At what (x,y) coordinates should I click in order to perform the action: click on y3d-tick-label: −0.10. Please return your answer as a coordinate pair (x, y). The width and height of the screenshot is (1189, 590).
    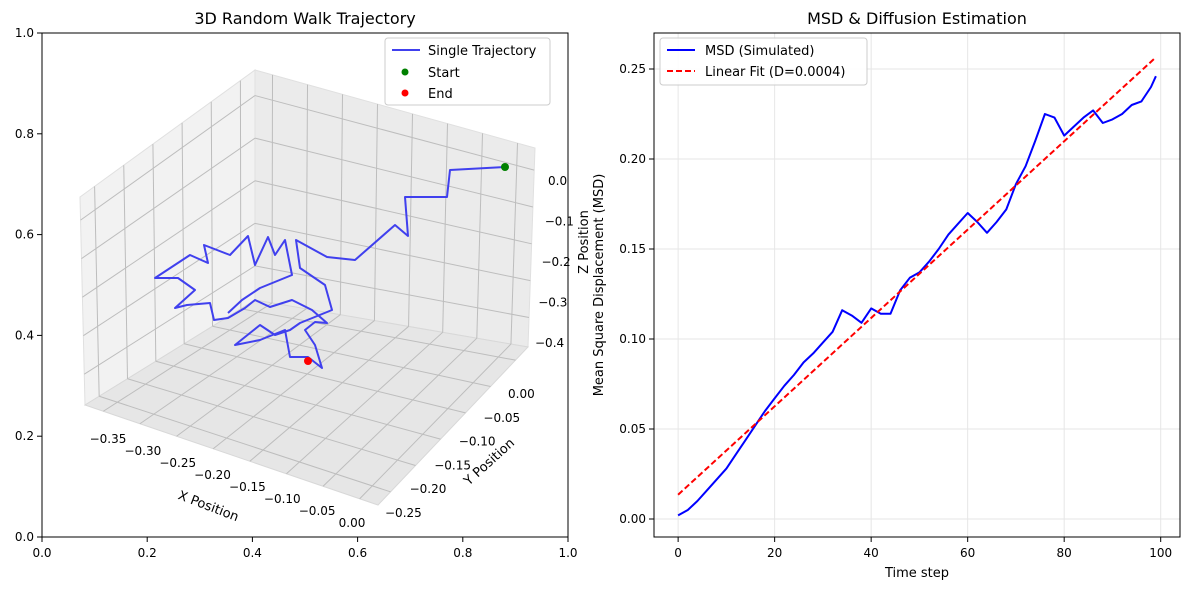
    Looking at the image, I should click on (477, 442).